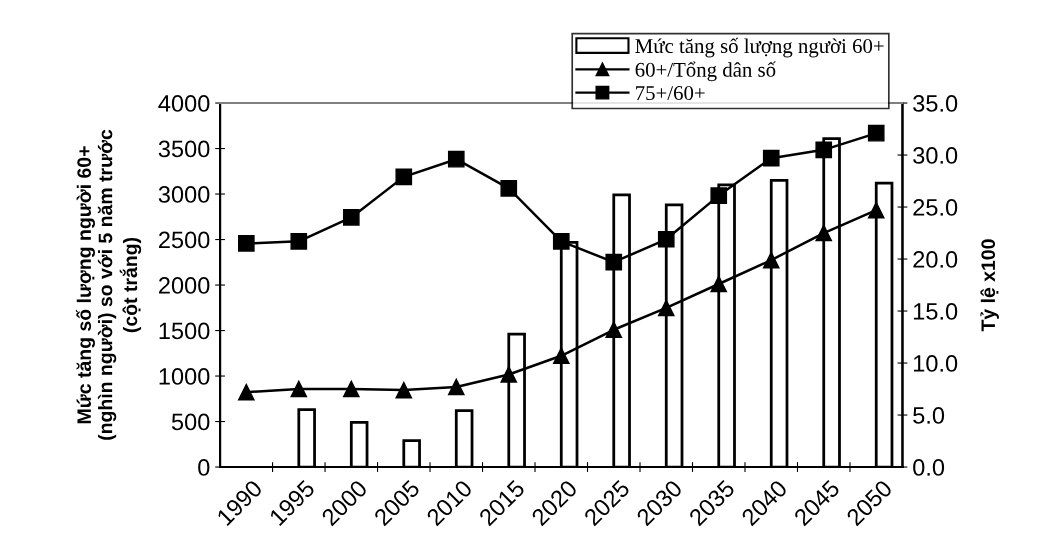 The image size is (1058, 560). What do you see at coordinates (935, 259) in the screenshot?
I see `y2-tick-label: 20.0` at bounding box center [935, 259].